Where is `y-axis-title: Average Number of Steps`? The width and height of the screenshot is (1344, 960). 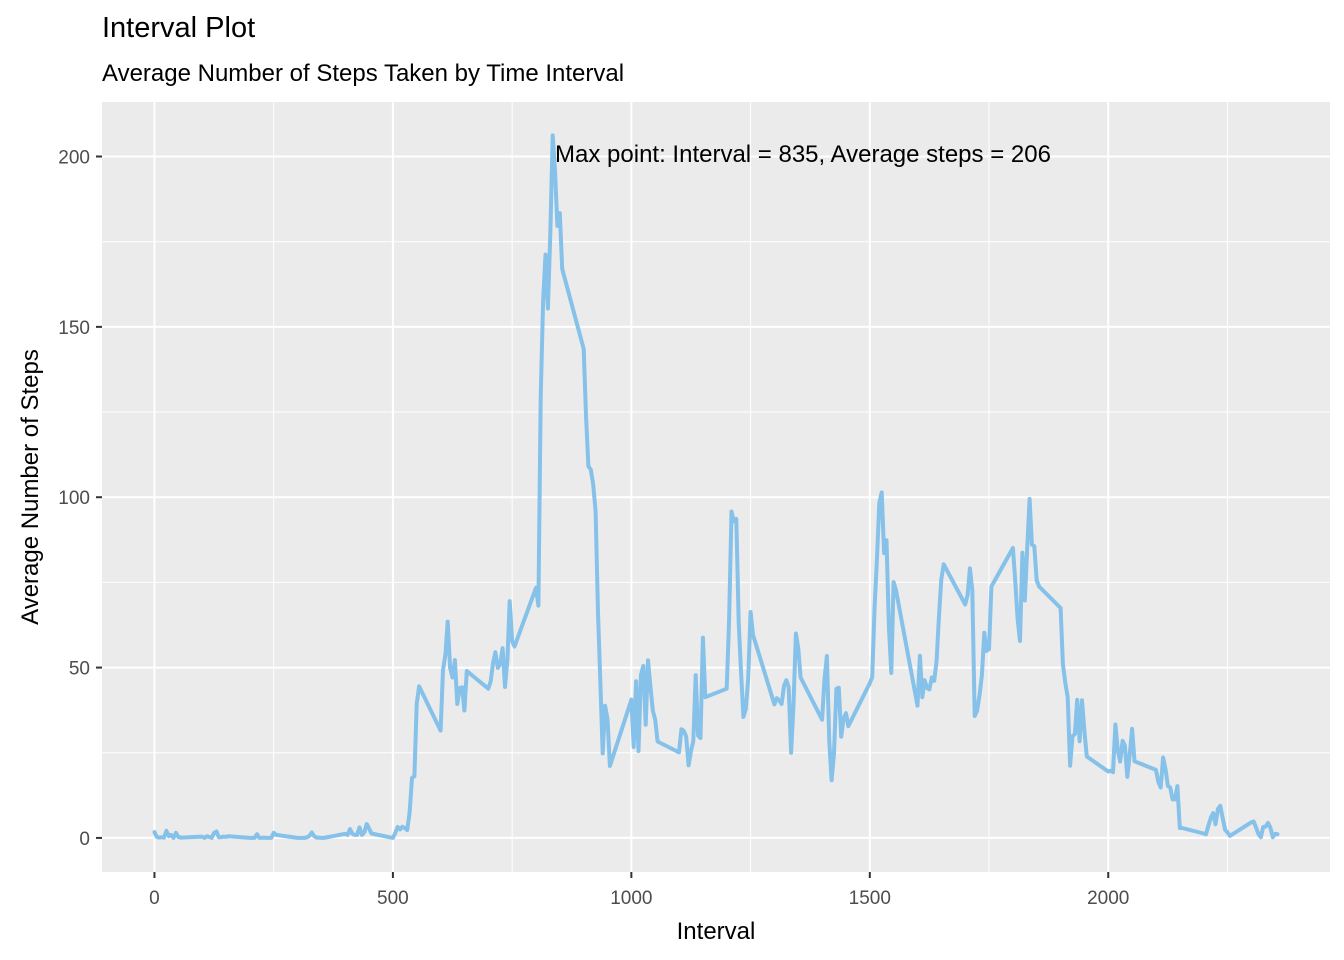 y-axis-title: Average Number of Steps is located at coordinates (30, 487).